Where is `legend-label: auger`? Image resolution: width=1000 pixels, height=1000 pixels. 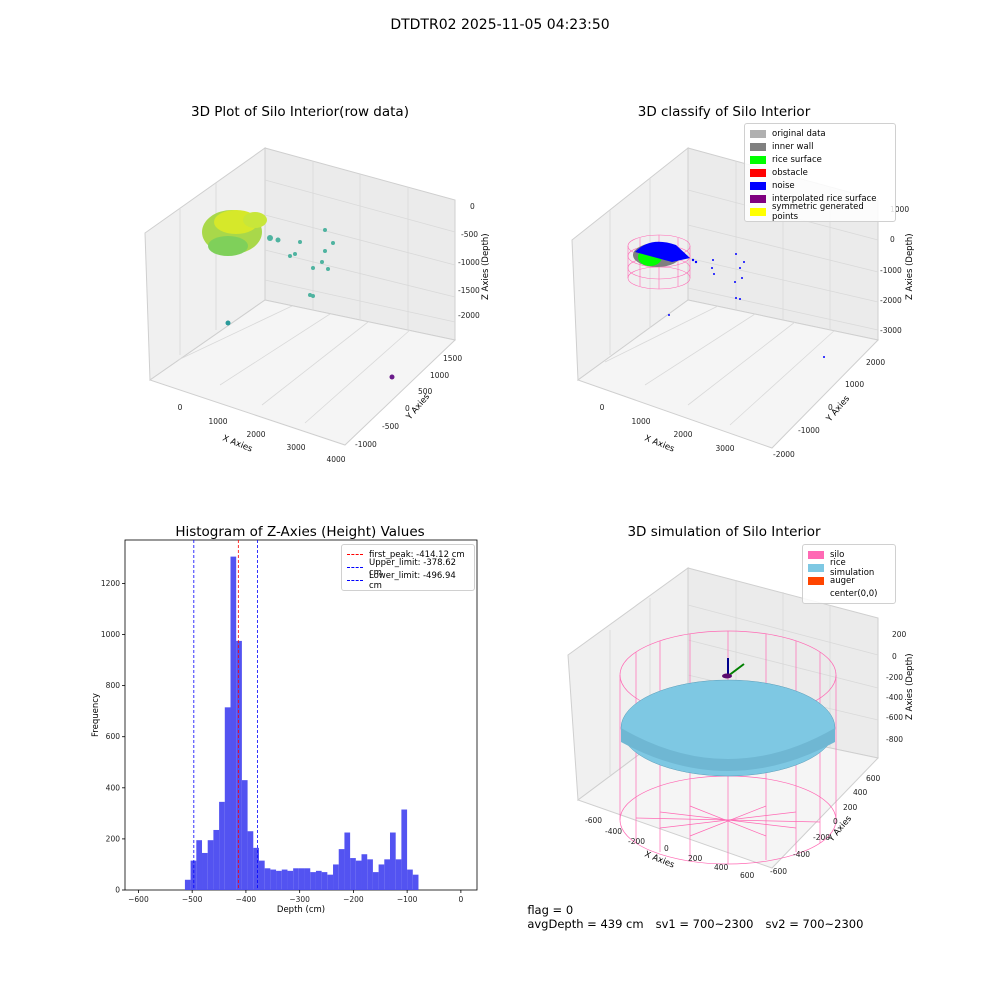
legend-label: auger is located at coordinates (842, 580).